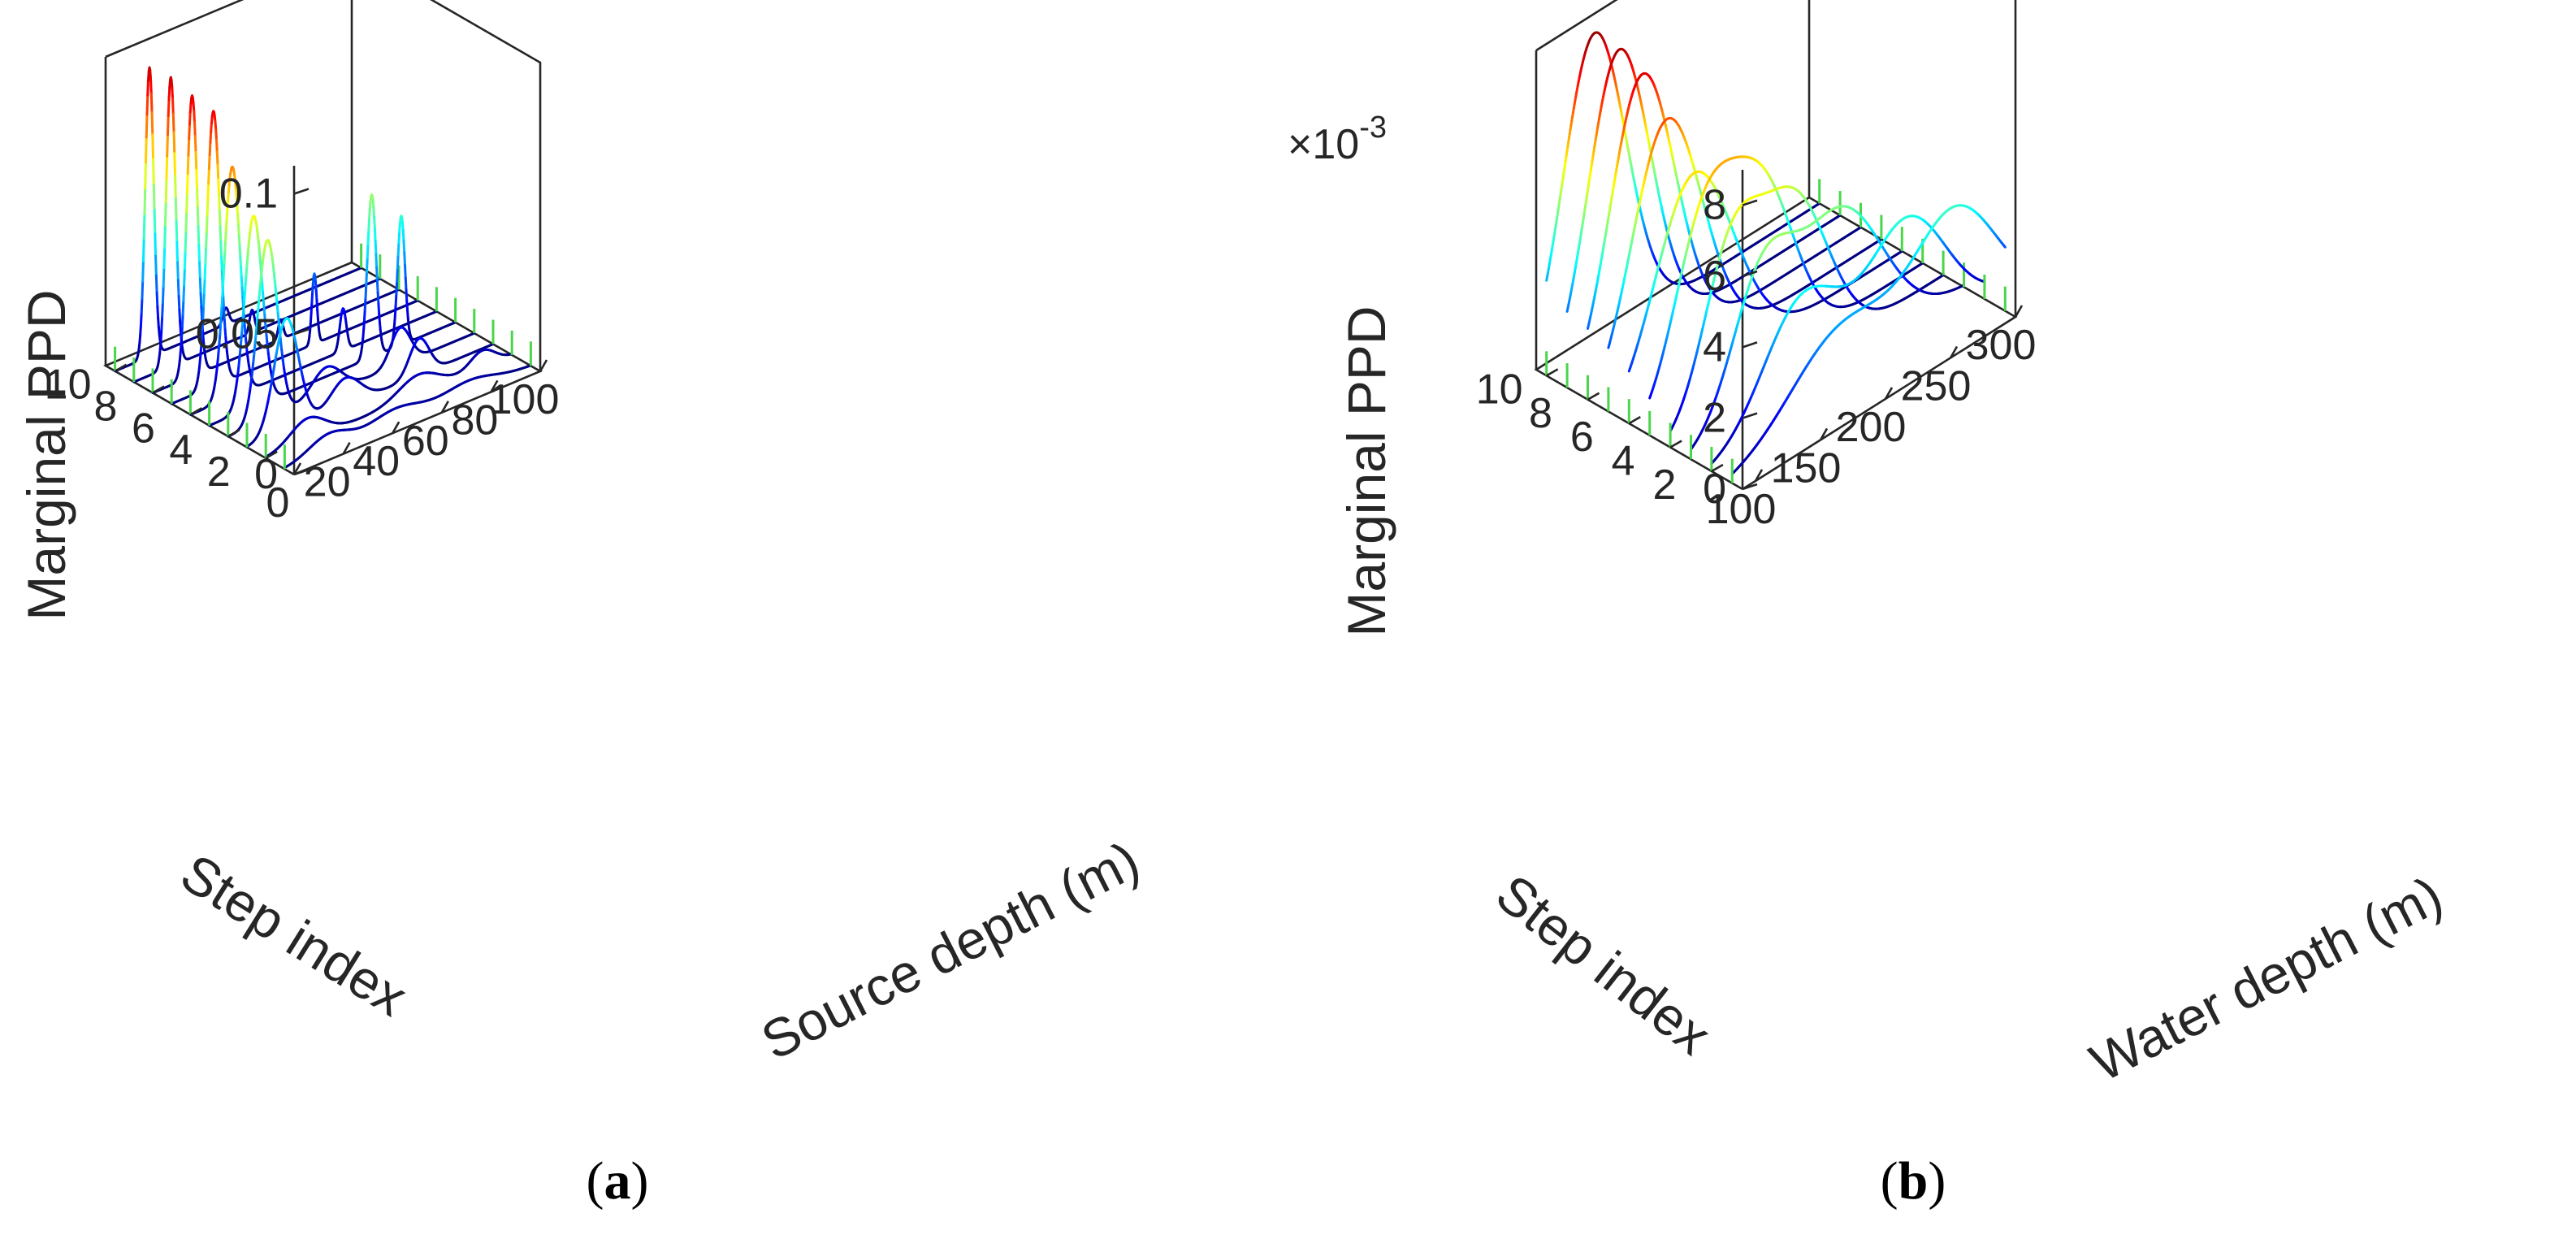  I want to click on step-tick-mark, so click(158, 389).